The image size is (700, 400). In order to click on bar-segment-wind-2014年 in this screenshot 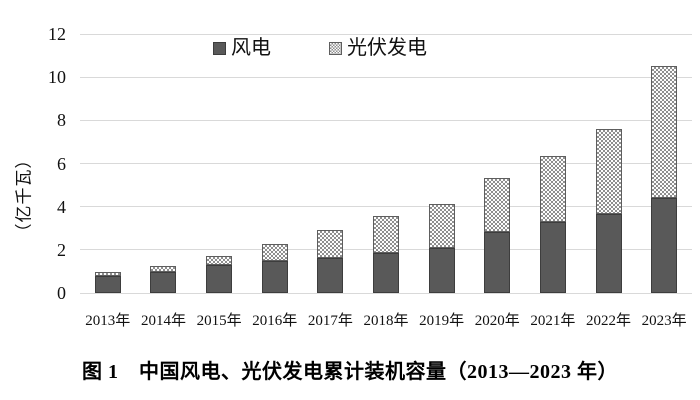, I will do `click(163, 282)`.